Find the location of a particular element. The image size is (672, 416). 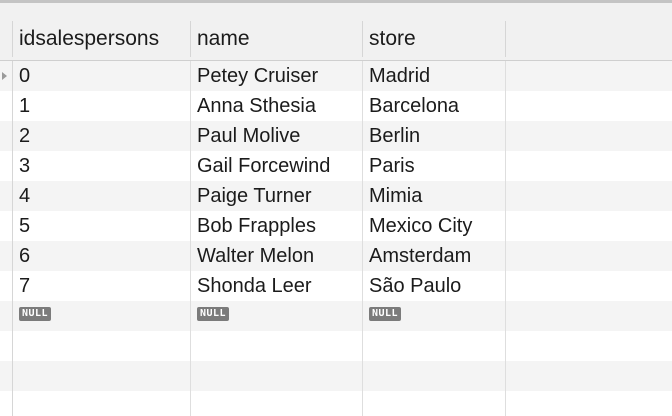

column-header-store: store is located at coordinates (434, 39).